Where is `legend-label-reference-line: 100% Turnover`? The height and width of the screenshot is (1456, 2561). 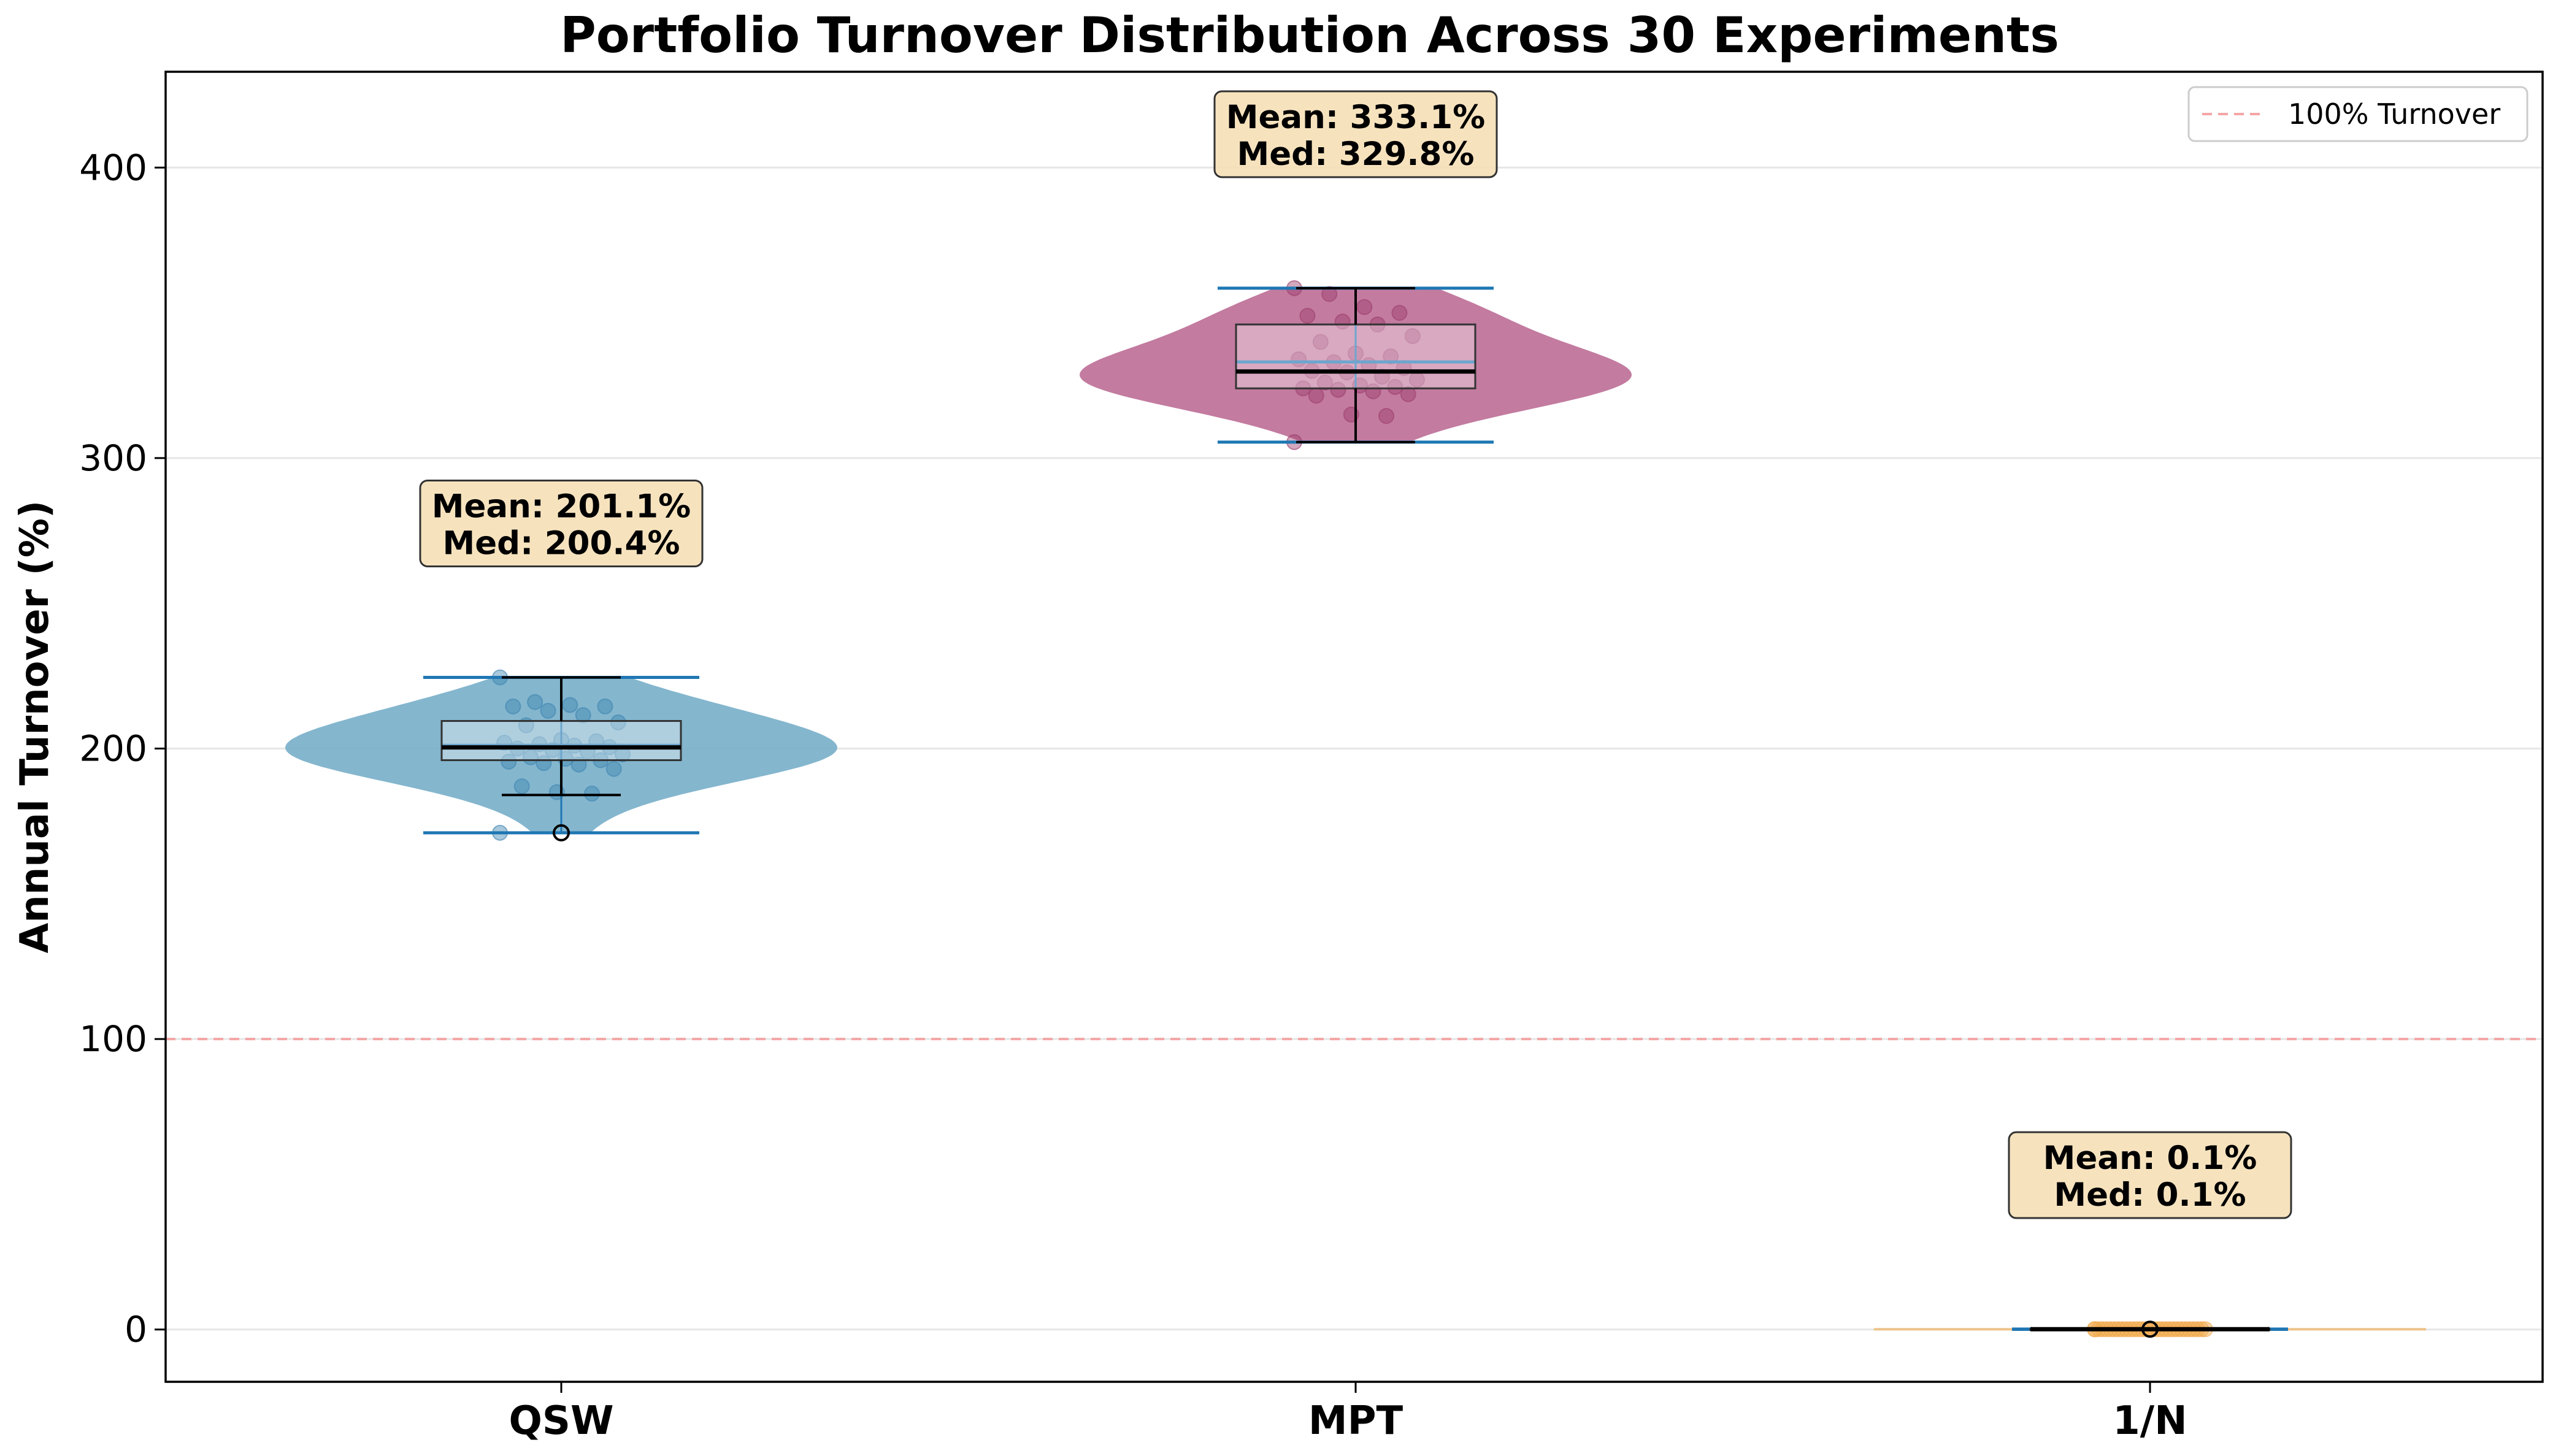
legend-label-reference-line: 100% Turnover is located at coordinates (2394, 114).